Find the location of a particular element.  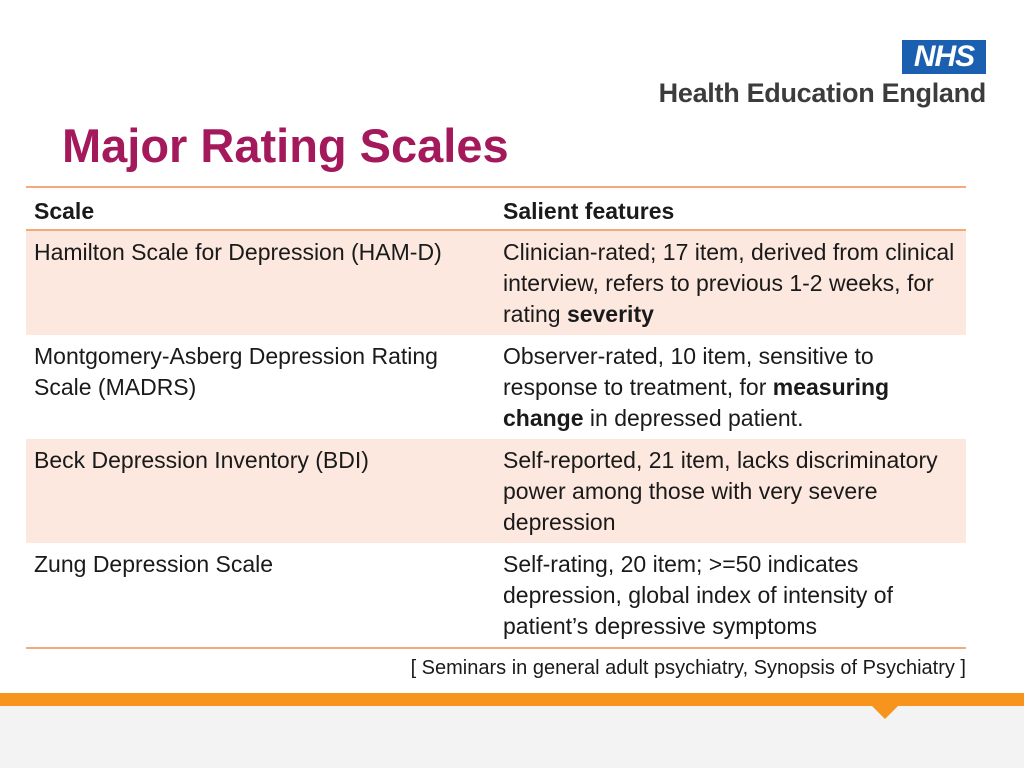

feature-text: in depressed patient. is located at coordinates (693, 418).